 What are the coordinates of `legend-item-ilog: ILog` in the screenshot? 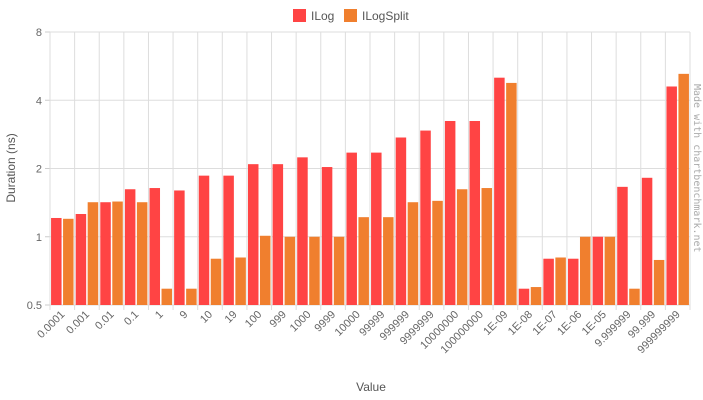 It's located at (313, 16).